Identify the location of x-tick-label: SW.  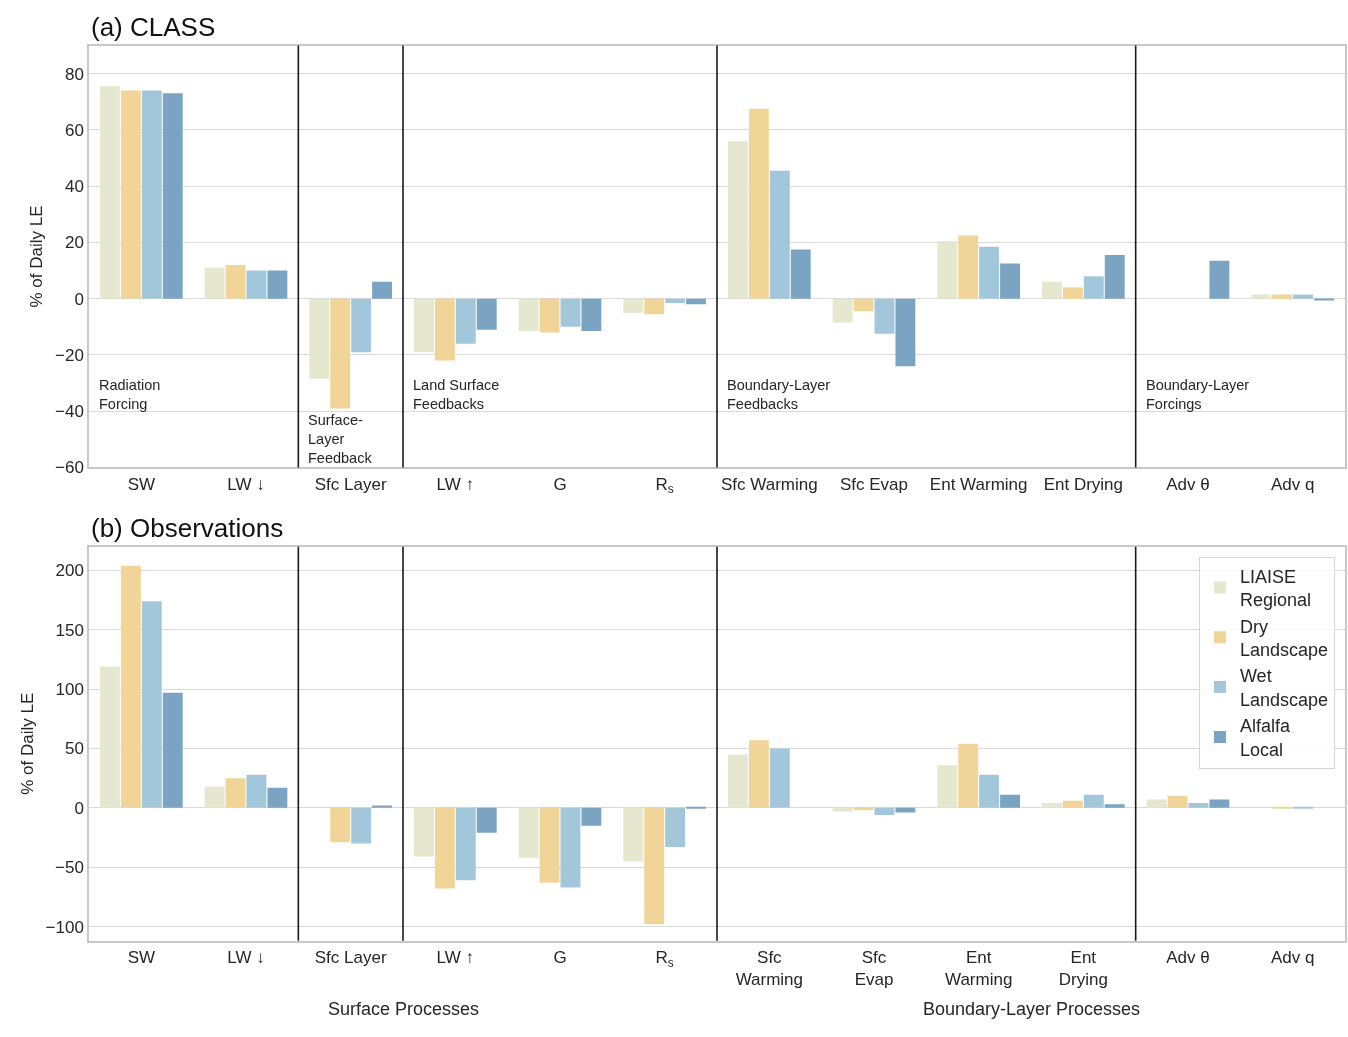
(141, 957).